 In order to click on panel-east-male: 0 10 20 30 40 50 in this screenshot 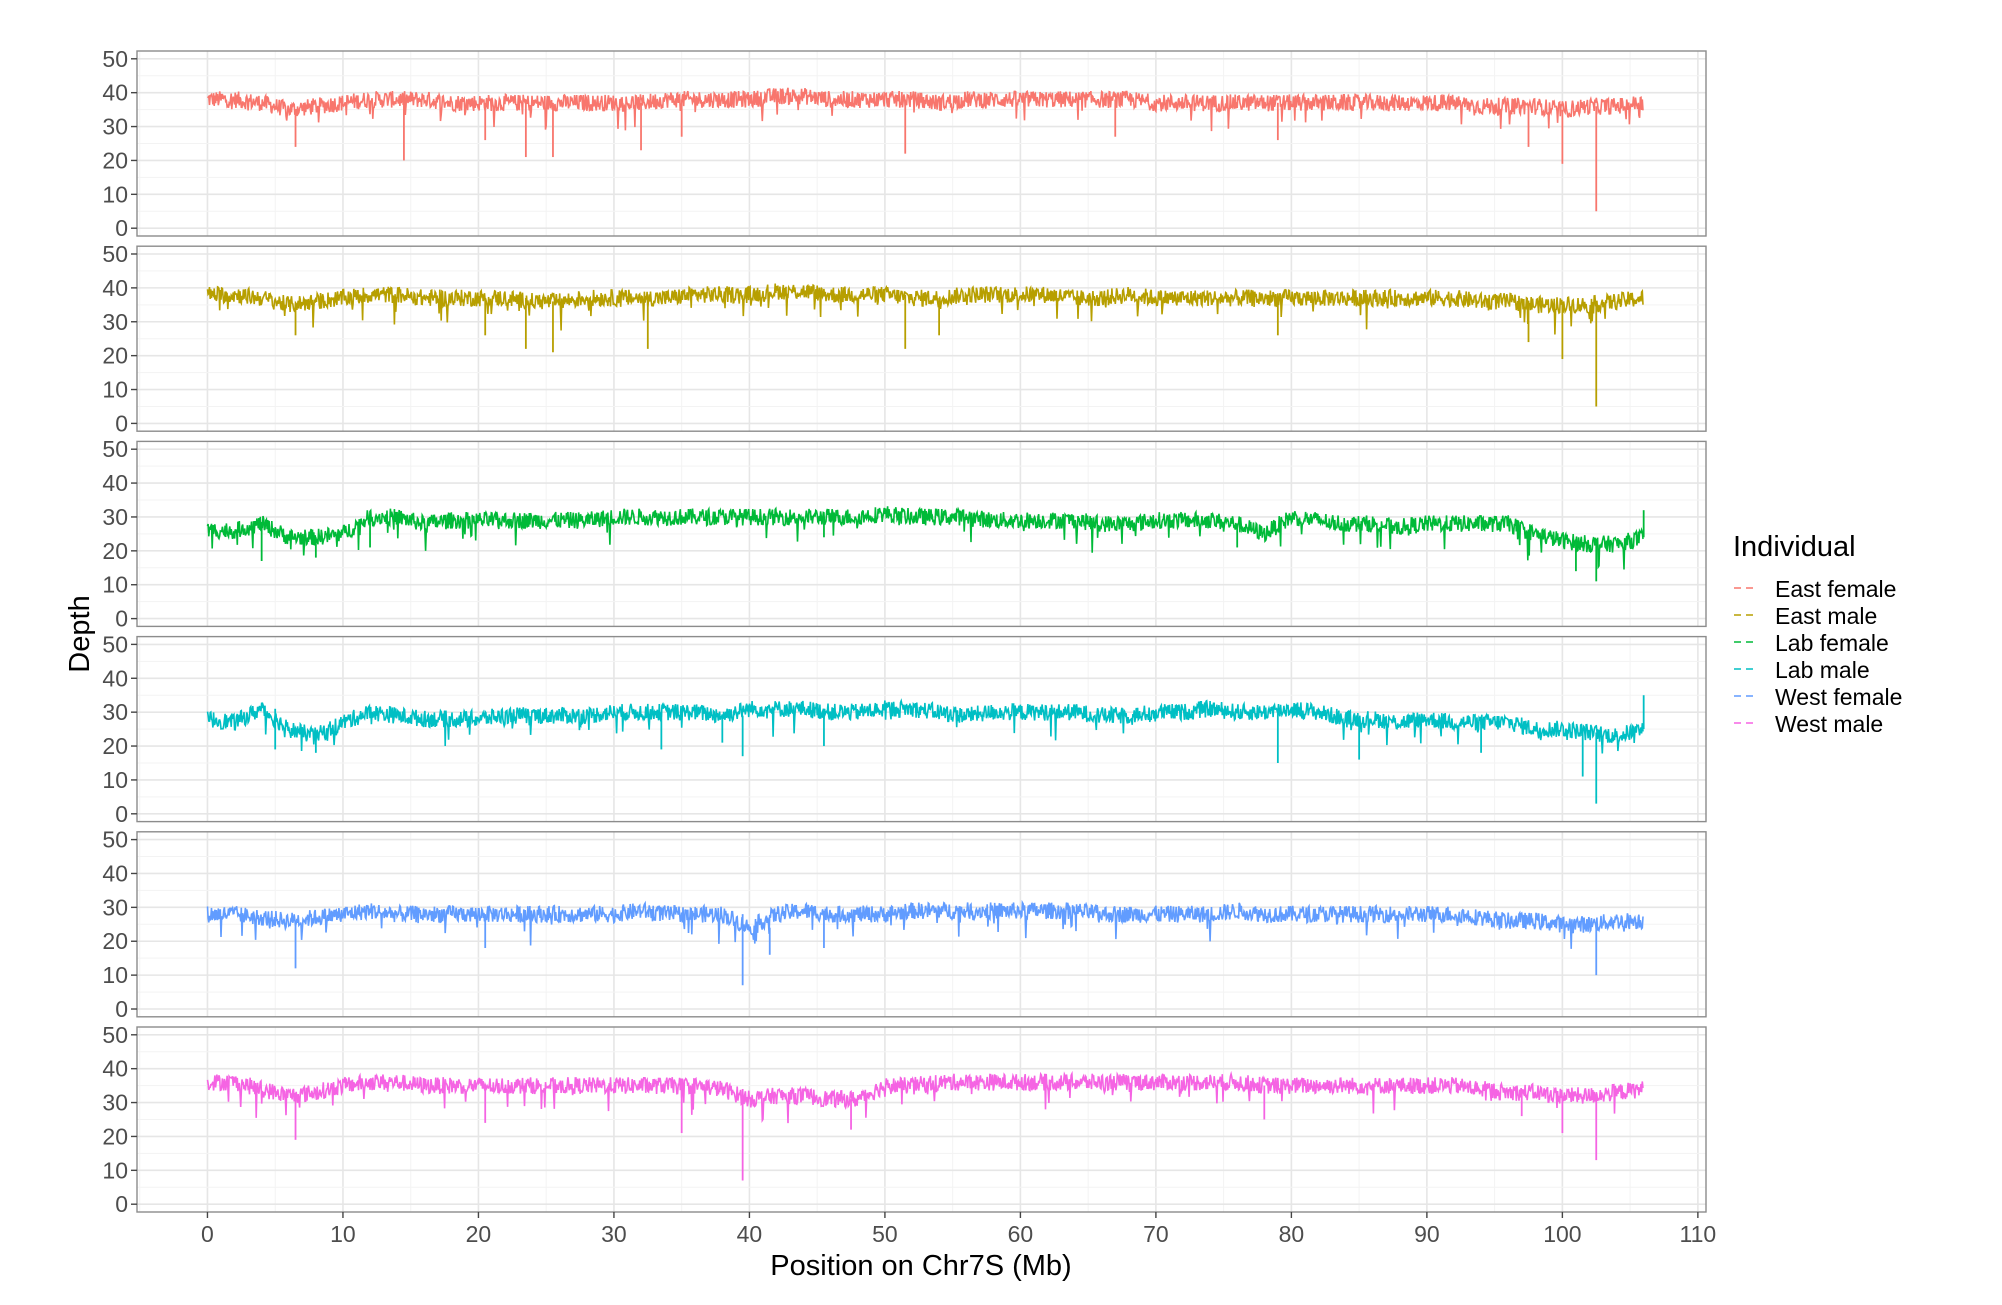, I will do `click(904, 338)`.